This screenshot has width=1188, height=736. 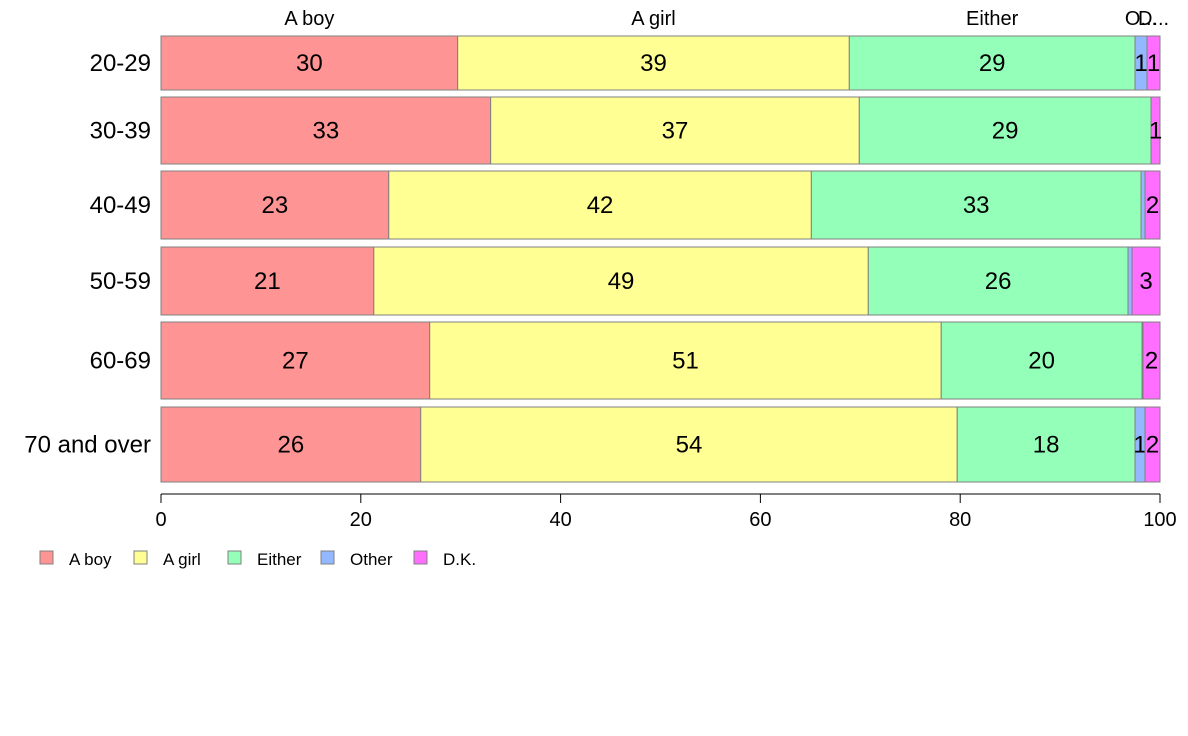 I want to click on data-label: 20, so click(x=1041, y=361).